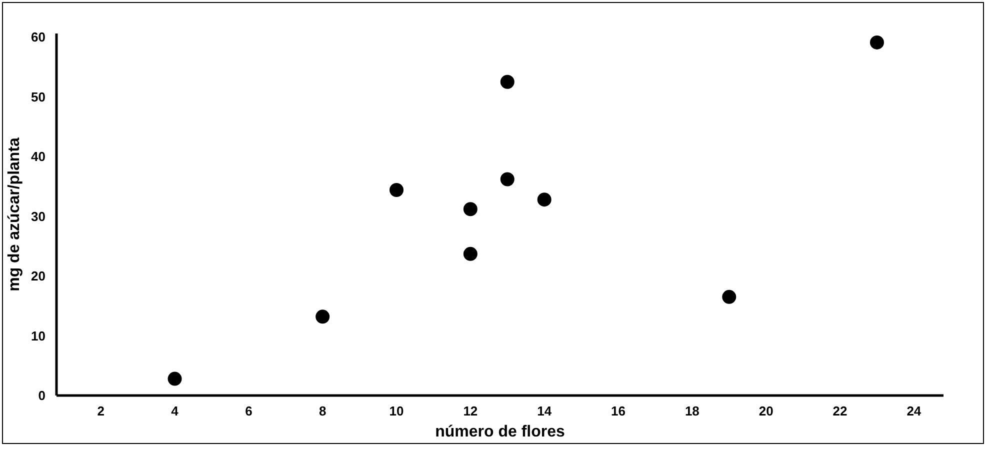 Image resolution: width=988 pixels, height=450 pixels. I want to click on x-tick-label: 20, so click(766, 411).